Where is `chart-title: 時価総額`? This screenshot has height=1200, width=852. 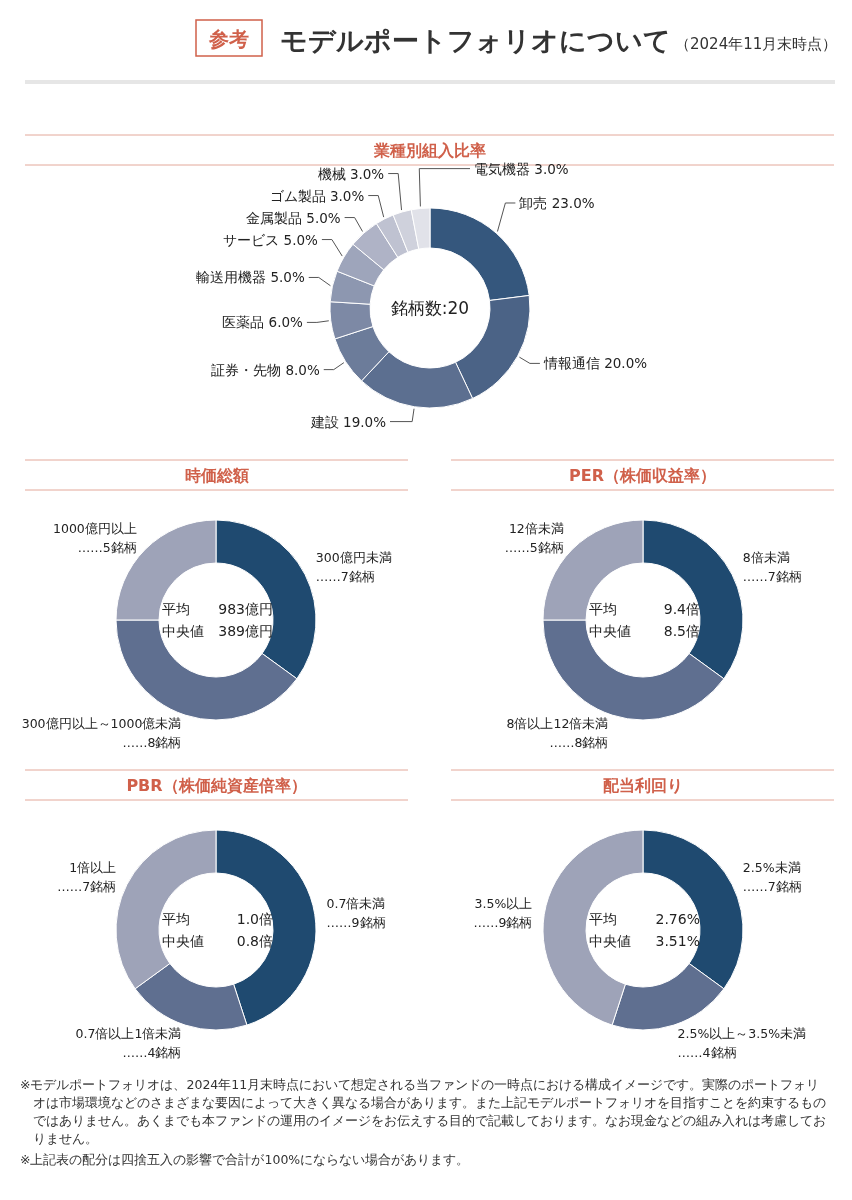
chart-title: 時価総額 is located at coordinates (216, 475).